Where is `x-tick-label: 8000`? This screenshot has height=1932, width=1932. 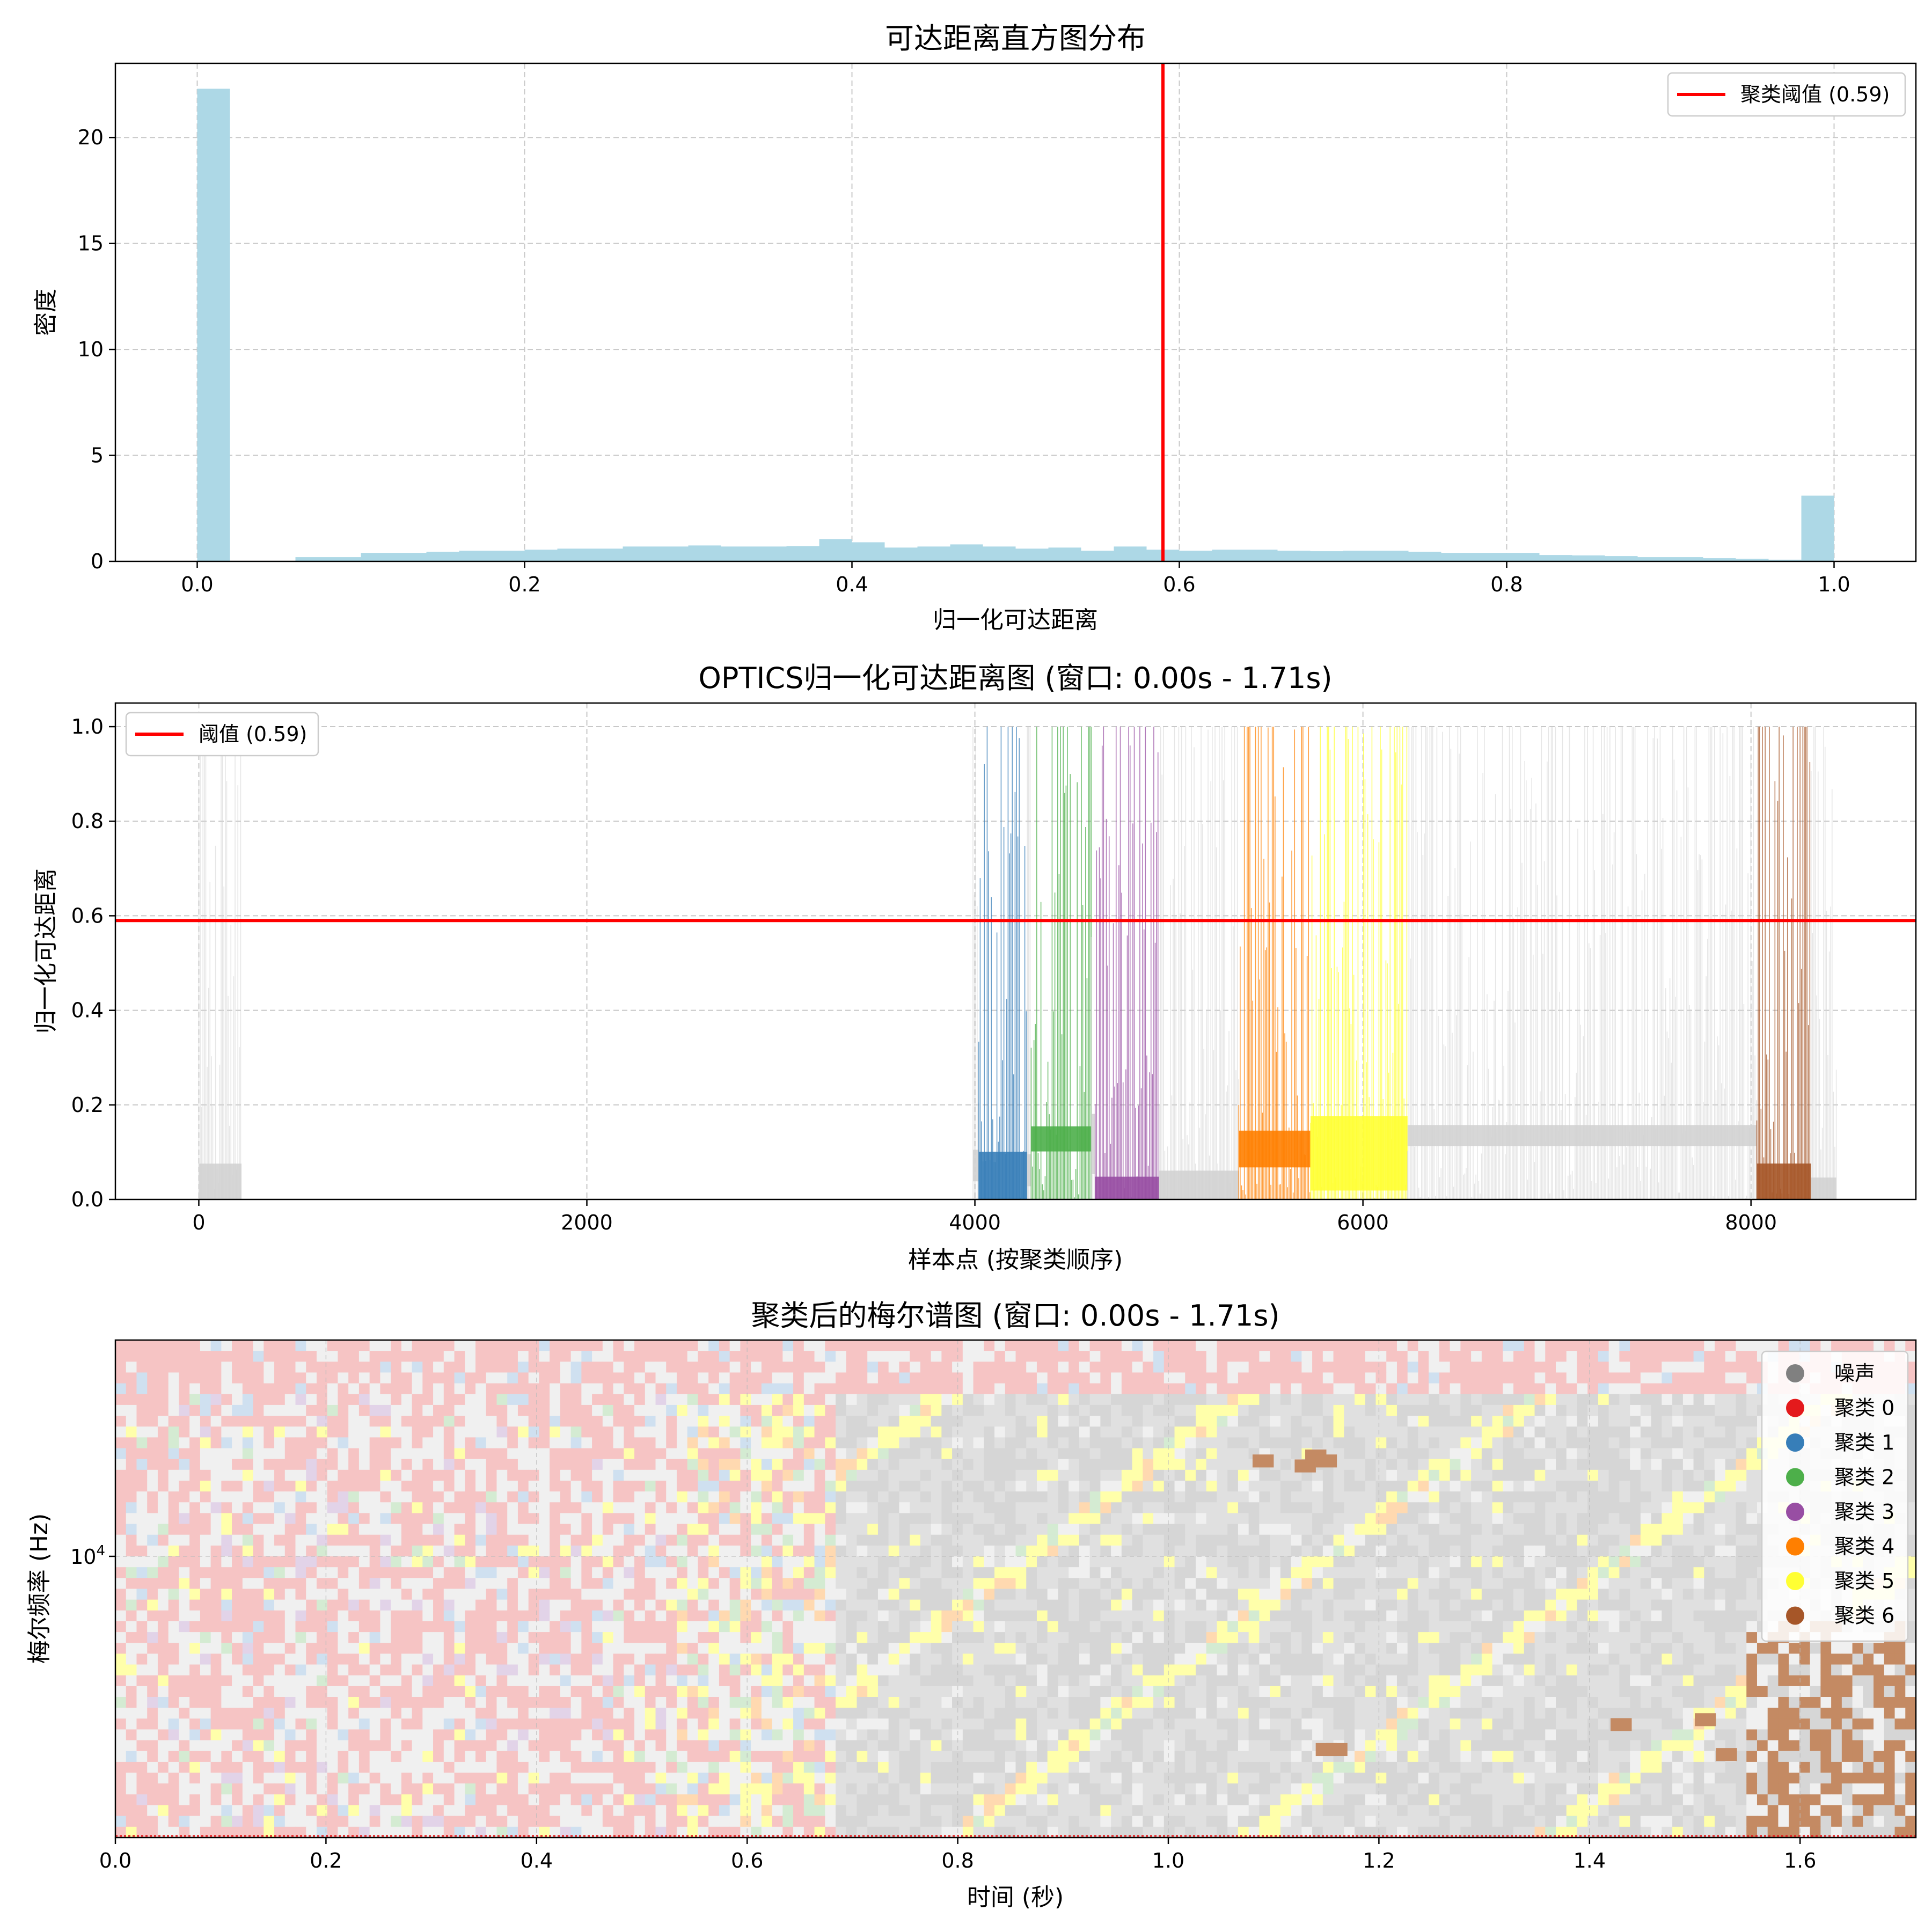
x-tick-label: 8000 is located at coordinates (1751, 1222).